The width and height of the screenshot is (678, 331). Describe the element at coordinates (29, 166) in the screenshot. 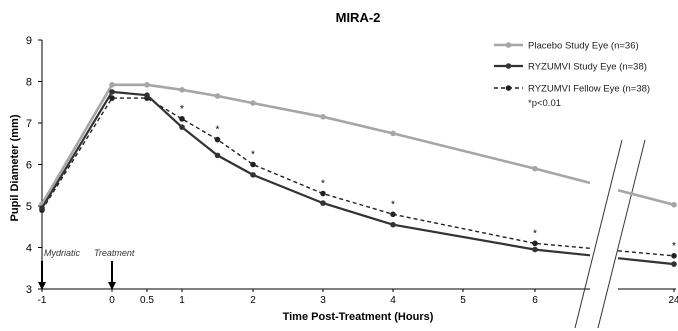

I see `y-tick-label: 6` at that location.